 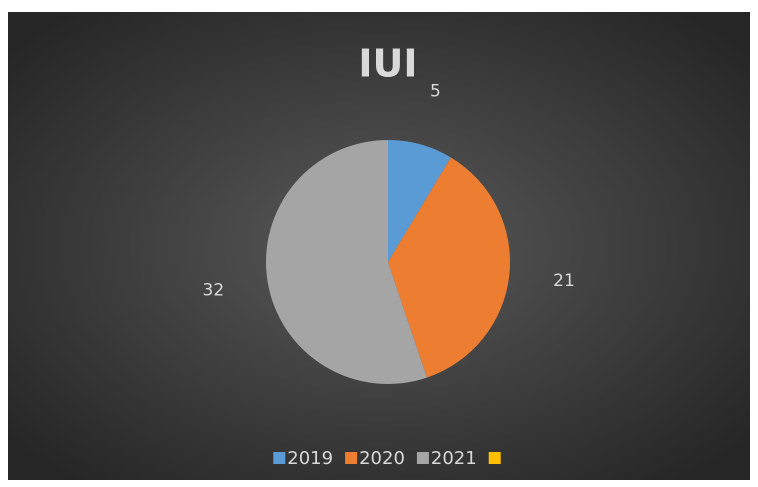 What do you see at coordinates (382, 458) in the screenshot?
I see `legend-label: 2020` at bounding box center [382, 458].